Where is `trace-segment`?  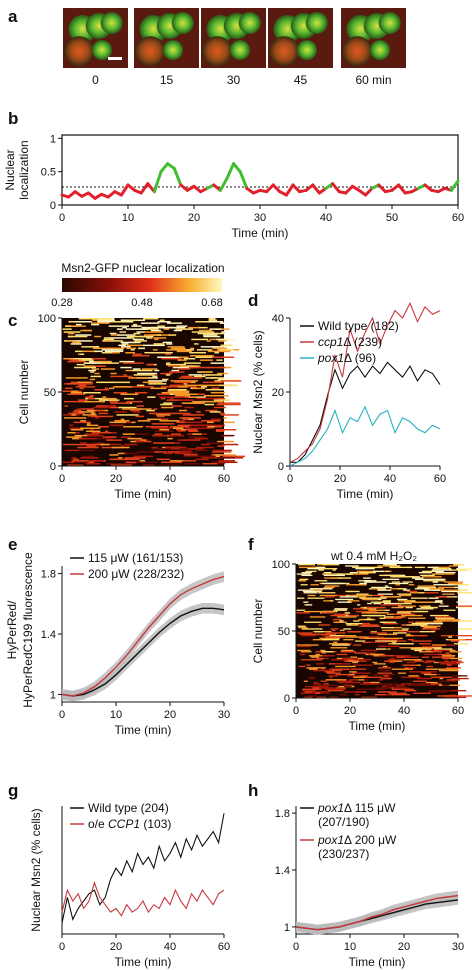
trace-segment is located at coordinates (144, 188).